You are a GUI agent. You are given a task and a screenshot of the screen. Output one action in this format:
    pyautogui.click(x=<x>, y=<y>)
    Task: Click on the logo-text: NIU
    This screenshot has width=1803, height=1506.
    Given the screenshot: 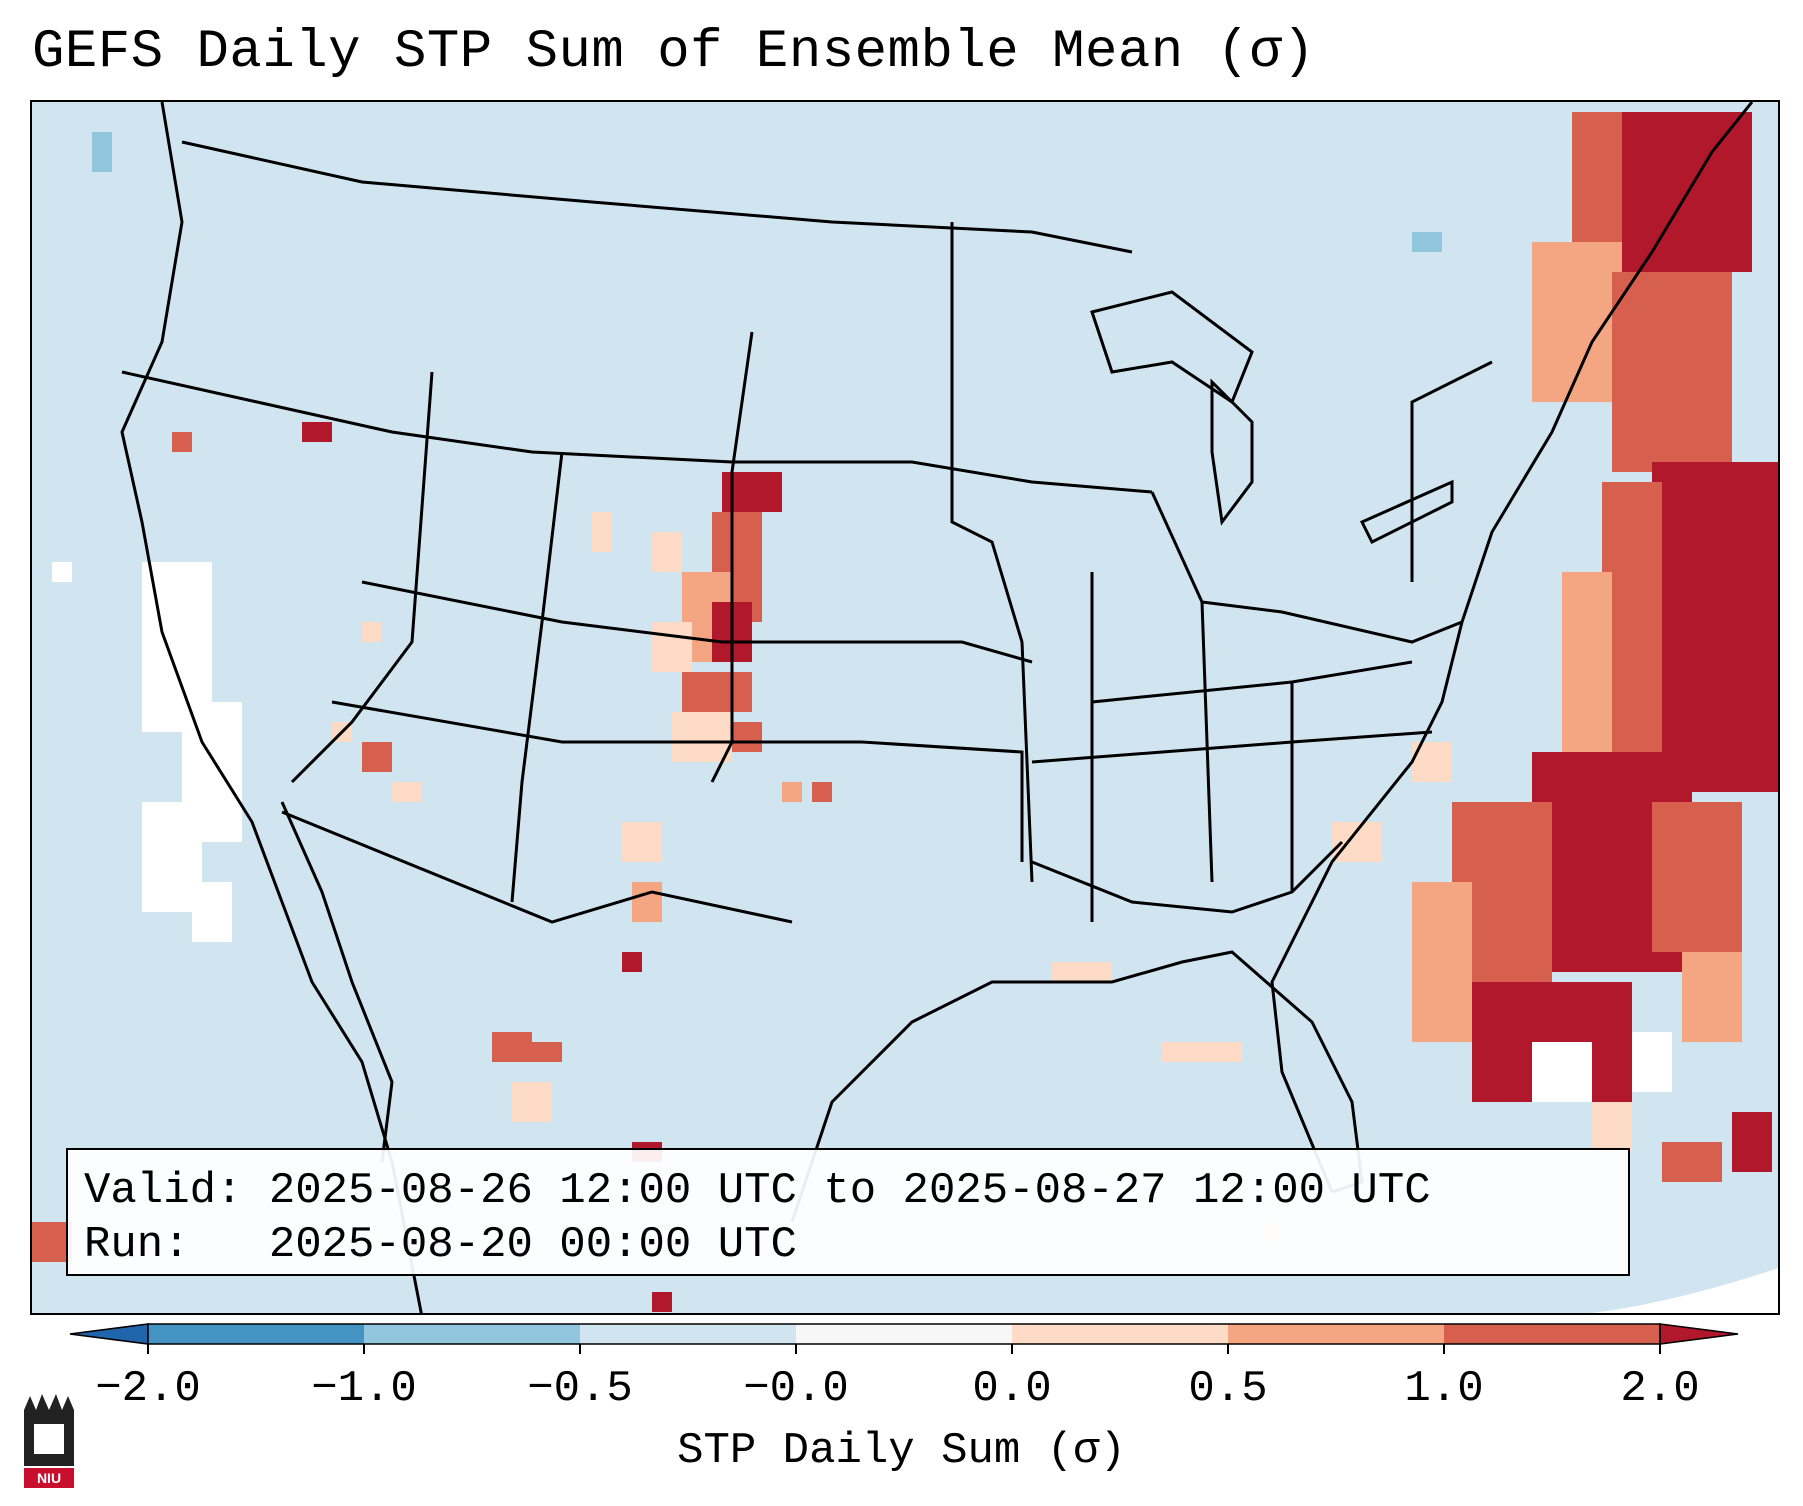 What is the action you would take?
    pyautogui.click(x=49, y=1478)
    